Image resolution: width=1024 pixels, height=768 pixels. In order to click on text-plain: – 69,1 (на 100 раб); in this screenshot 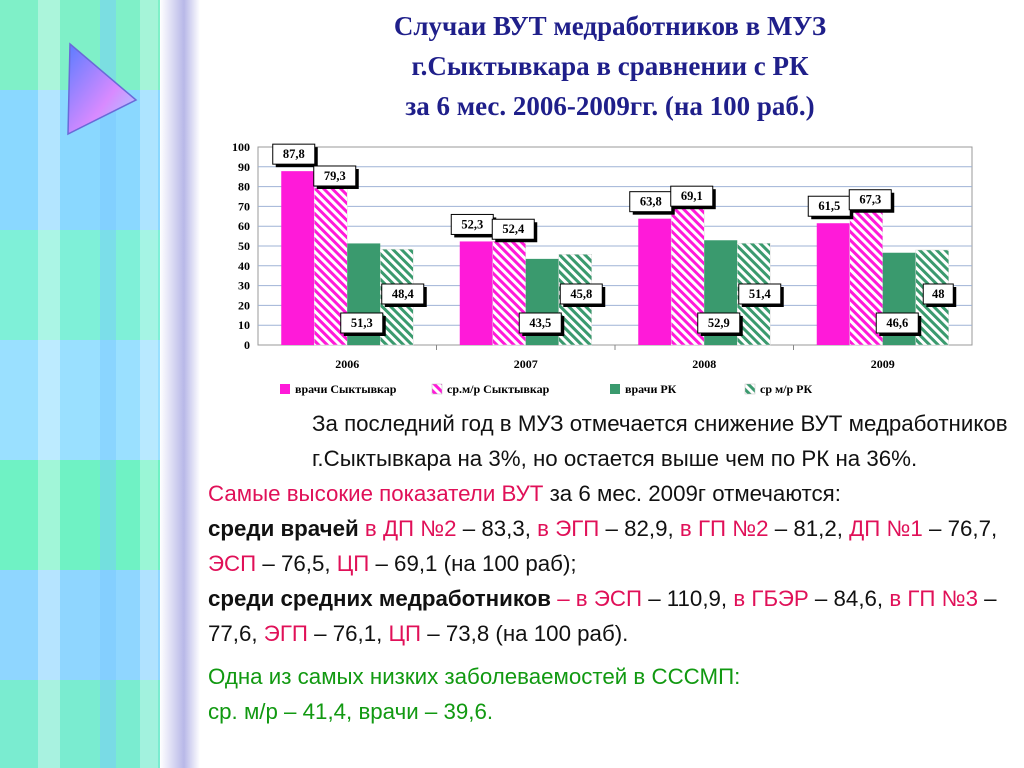, I will do `click(473, 563)`.